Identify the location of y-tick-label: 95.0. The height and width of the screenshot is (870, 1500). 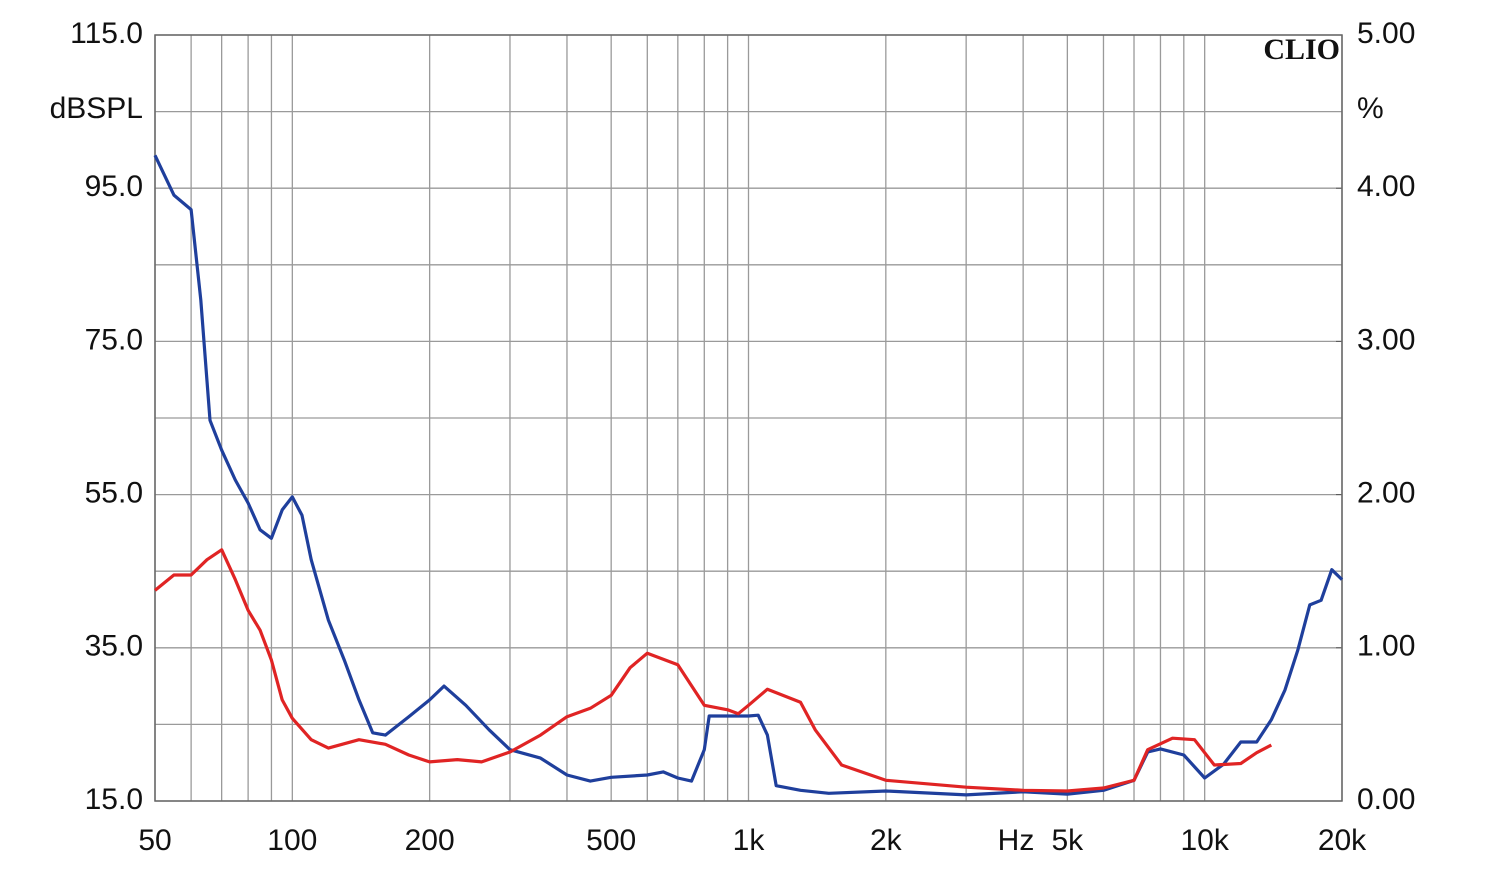
(114, 186).